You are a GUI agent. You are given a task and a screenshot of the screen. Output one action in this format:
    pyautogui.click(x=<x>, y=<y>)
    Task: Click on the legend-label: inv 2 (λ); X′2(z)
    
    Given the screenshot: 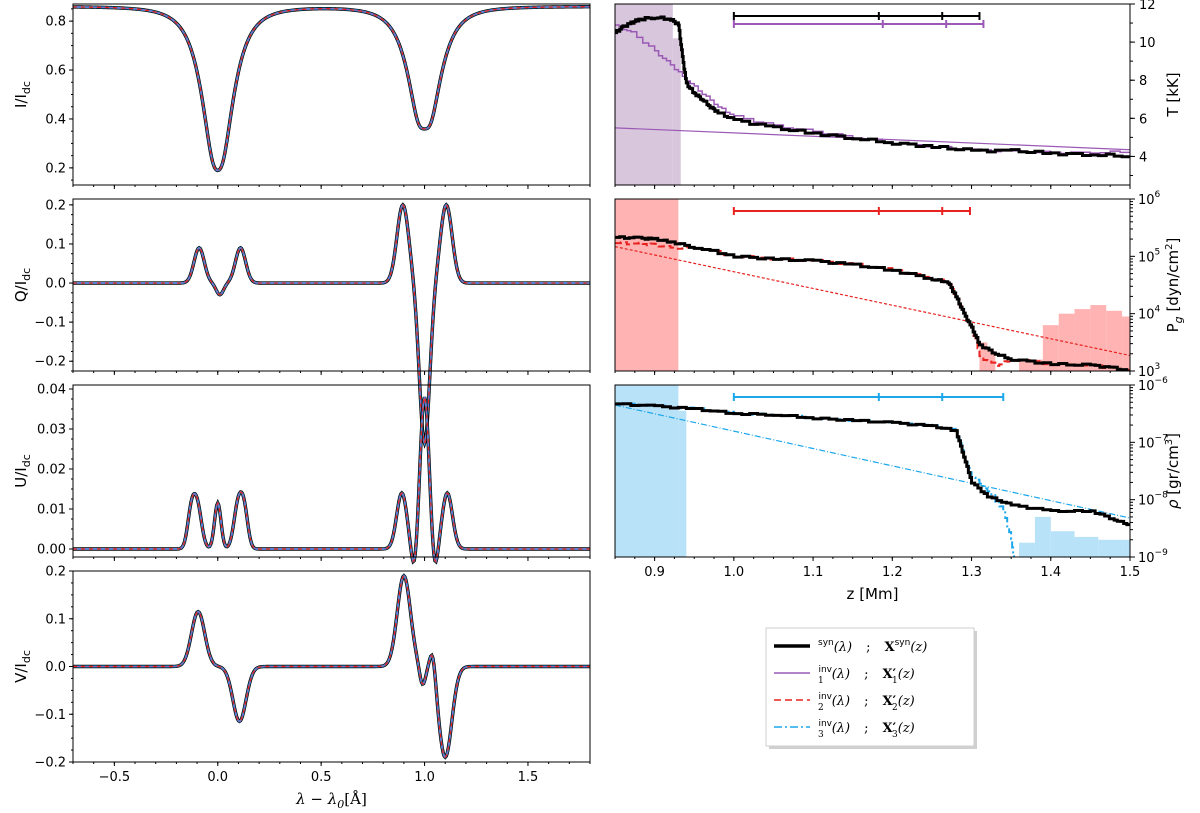 What is the action you would take?
    pyautogui.click(x=866, y=702)
    